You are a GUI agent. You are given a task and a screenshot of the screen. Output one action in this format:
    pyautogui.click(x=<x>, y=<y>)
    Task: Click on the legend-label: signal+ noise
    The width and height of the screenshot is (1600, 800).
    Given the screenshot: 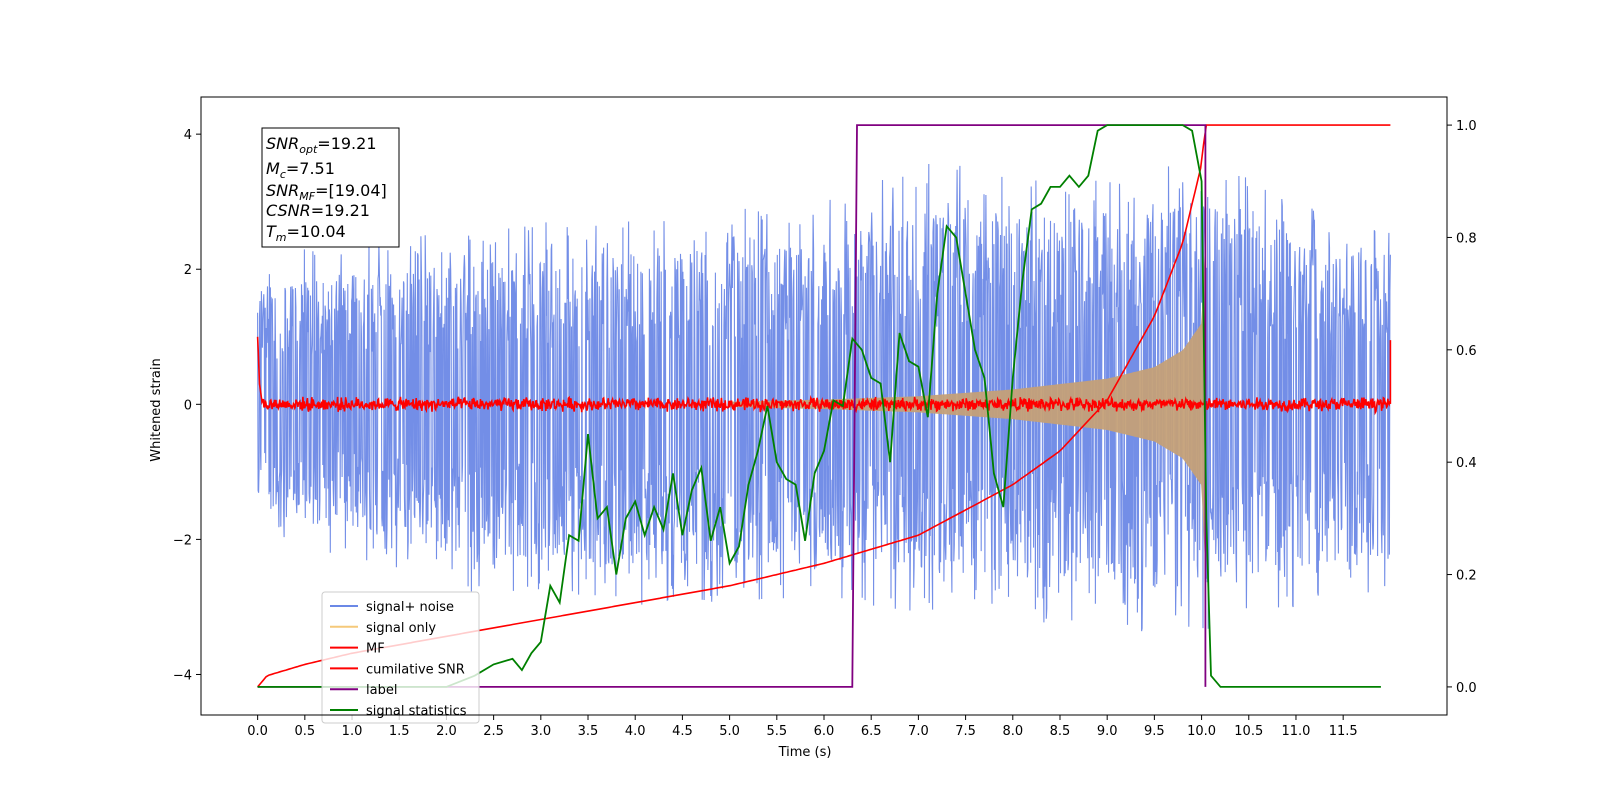 What is the action you would take?
    pyautogui.click(x=410, y=607)
    